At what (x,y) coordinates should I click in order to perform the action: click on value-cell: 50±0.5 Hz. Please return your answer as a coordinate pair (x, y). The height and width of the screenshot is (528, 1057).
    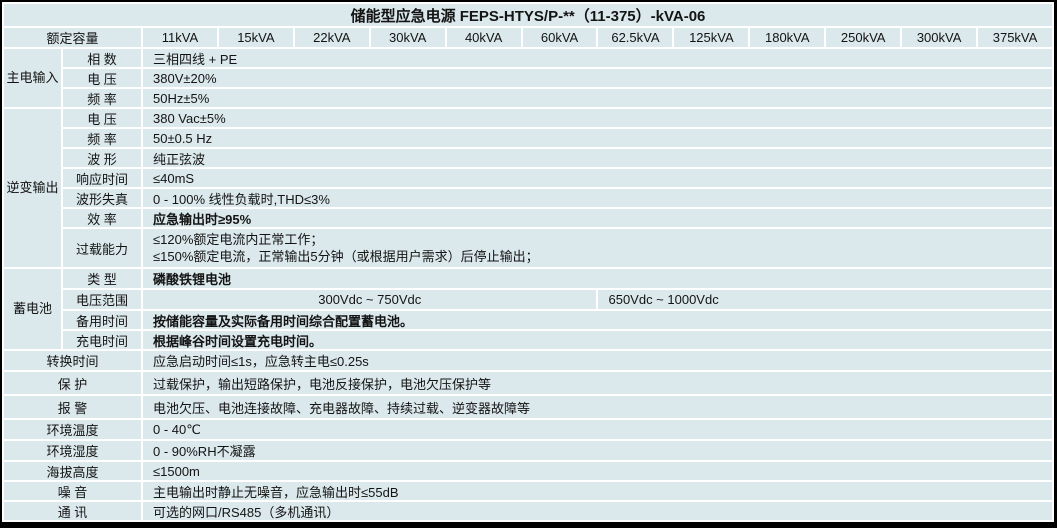
    Looking at the image, I should click on (597, 138).